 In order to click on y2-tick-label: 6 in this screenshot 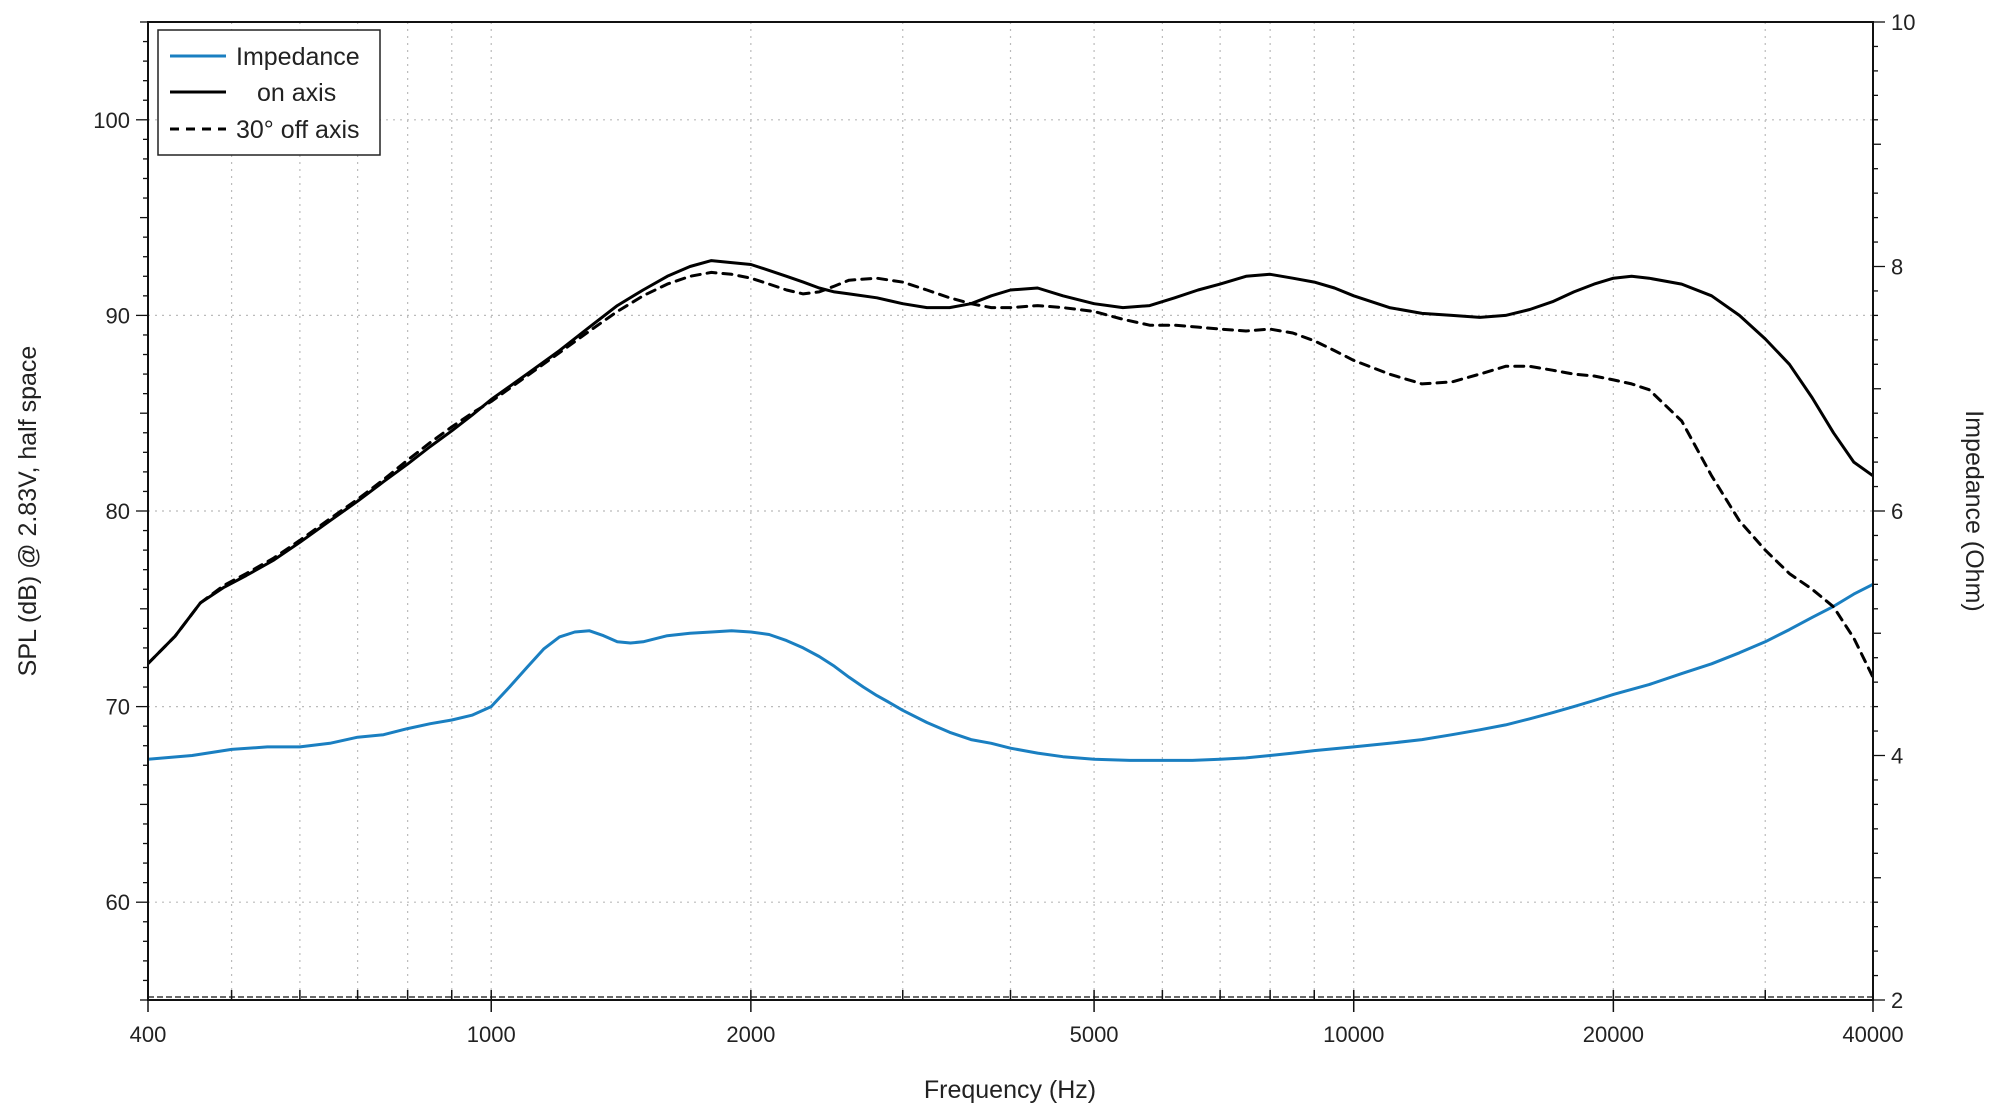, I will do `click(1897, 511)`.